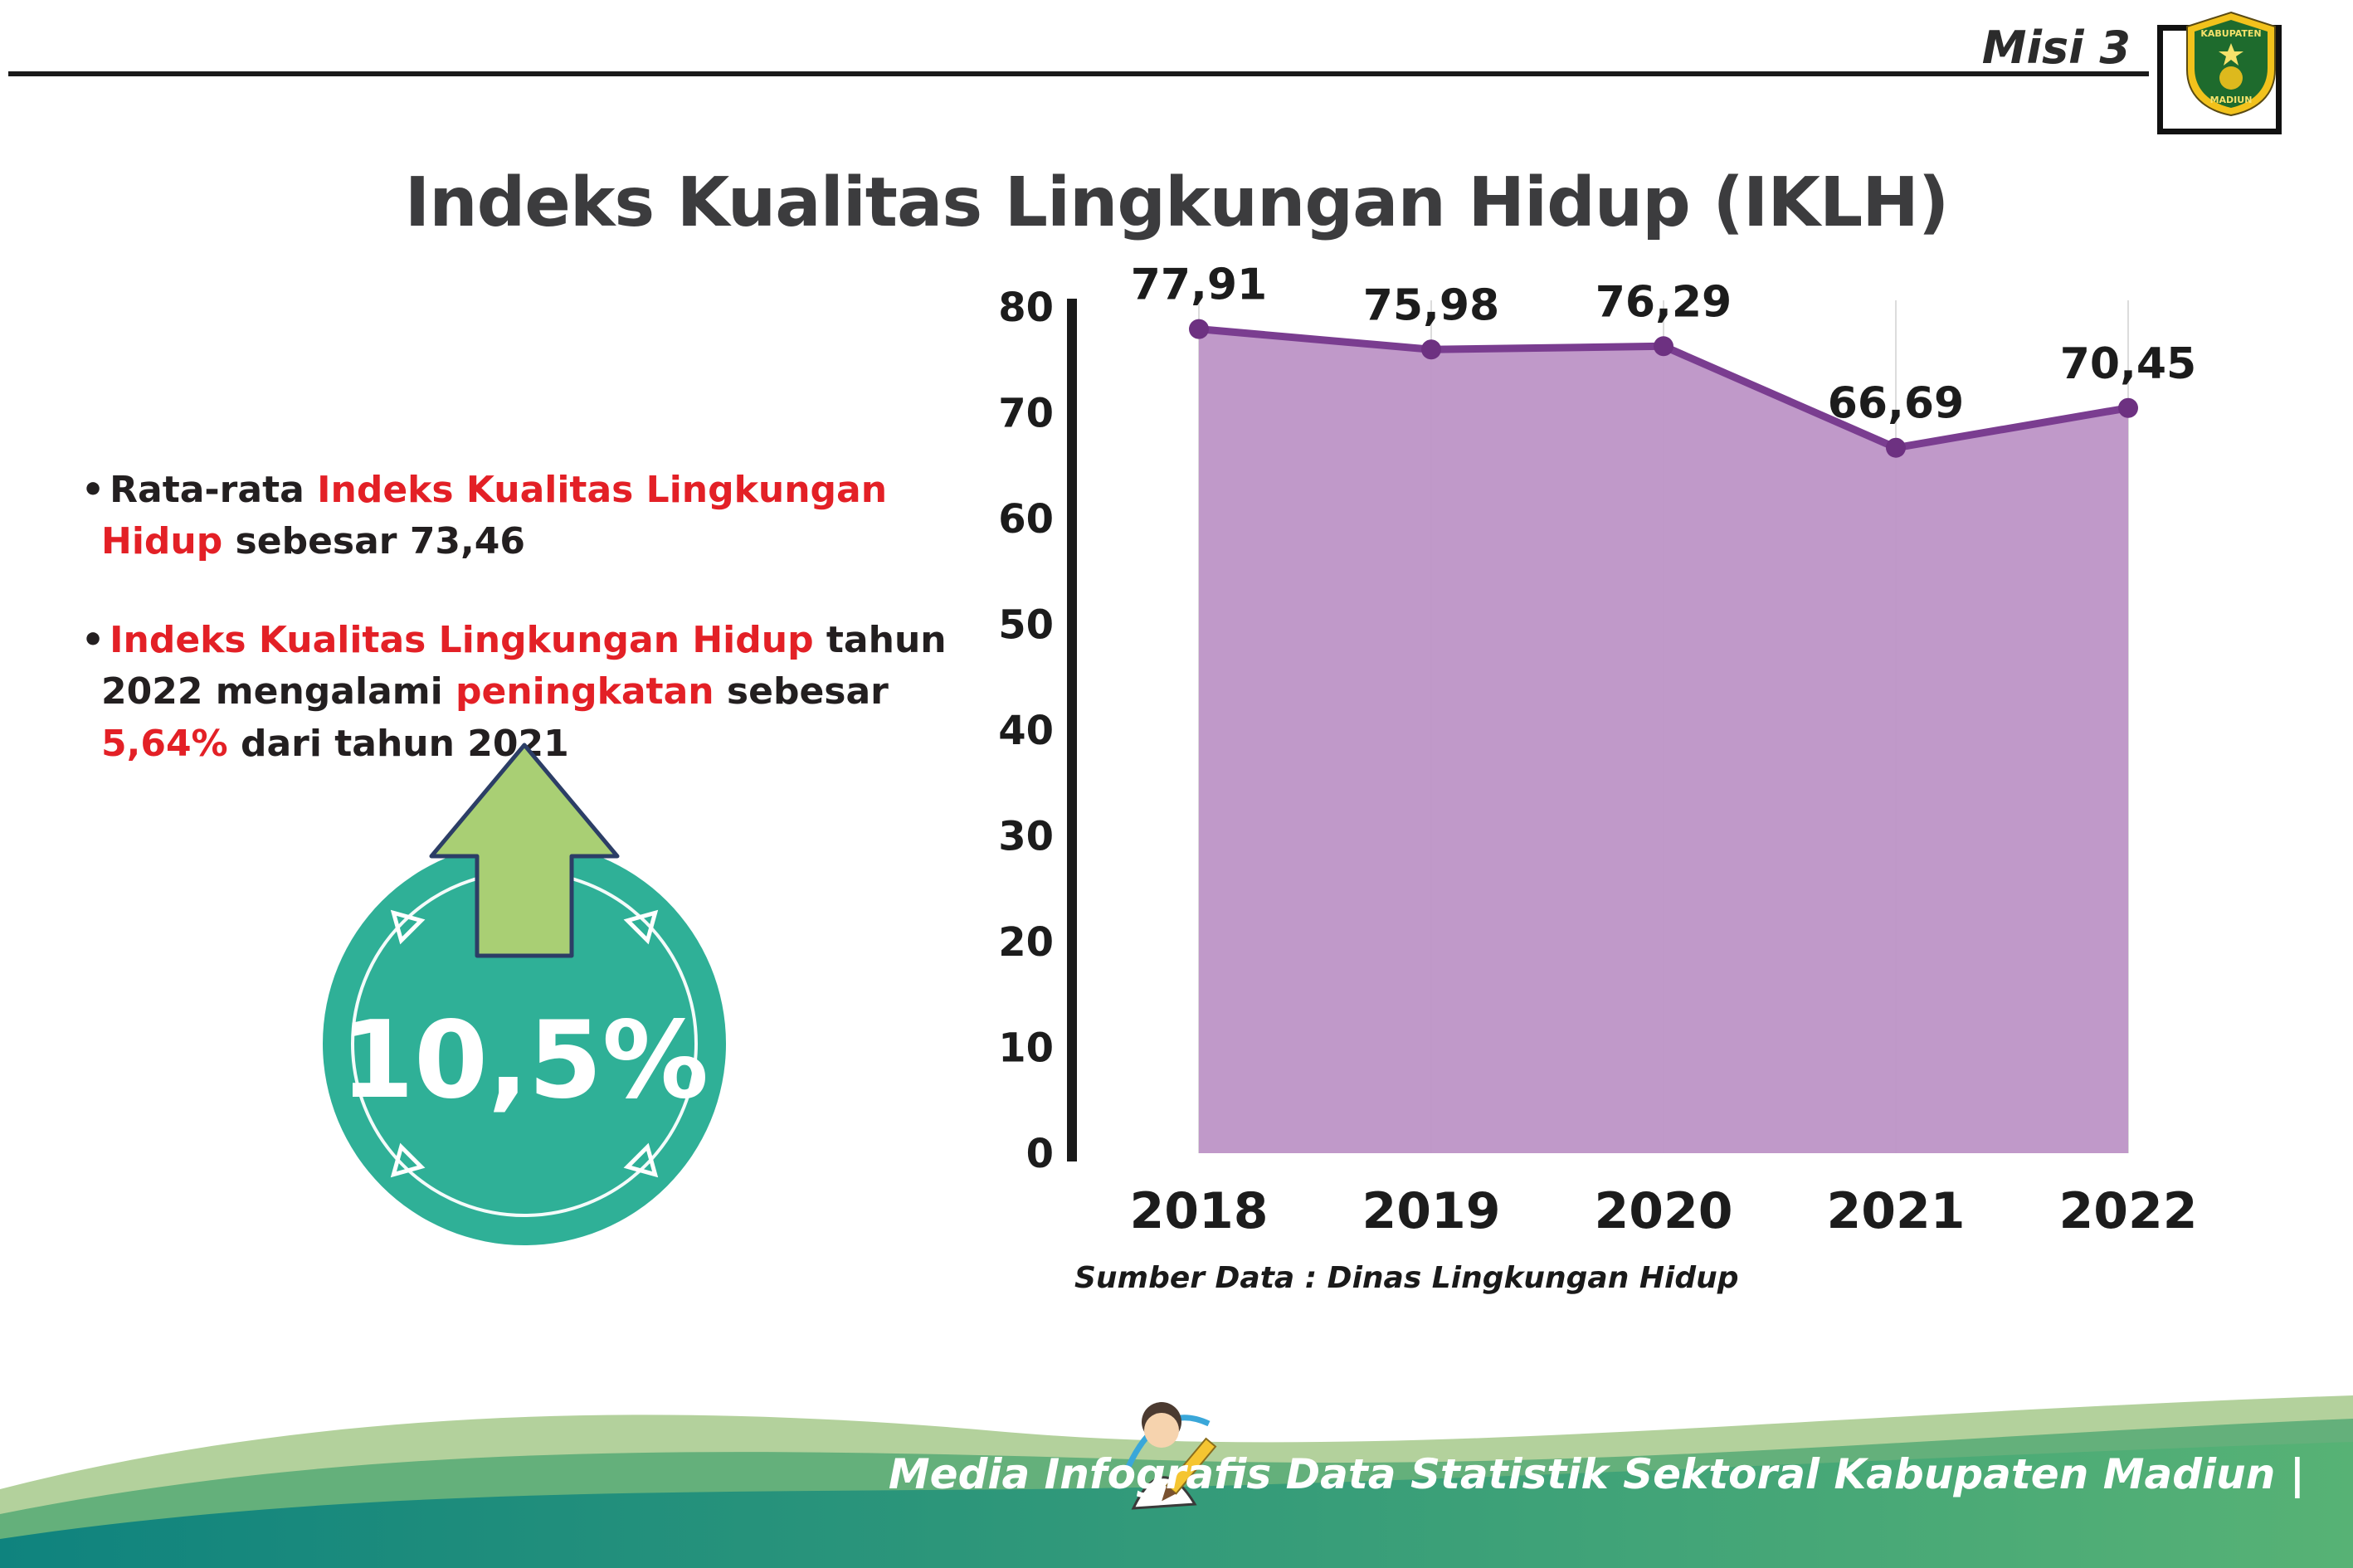 The height and width of the screenshot is (1568, 2353). I want to click on y-axis-line, so click(1072, 730).